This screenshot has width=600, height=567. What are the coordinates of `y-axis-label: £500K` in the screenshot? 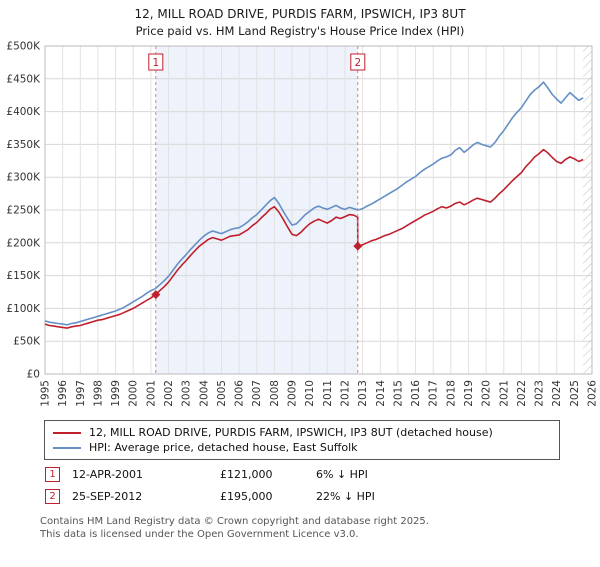 It's located at (23, 47).